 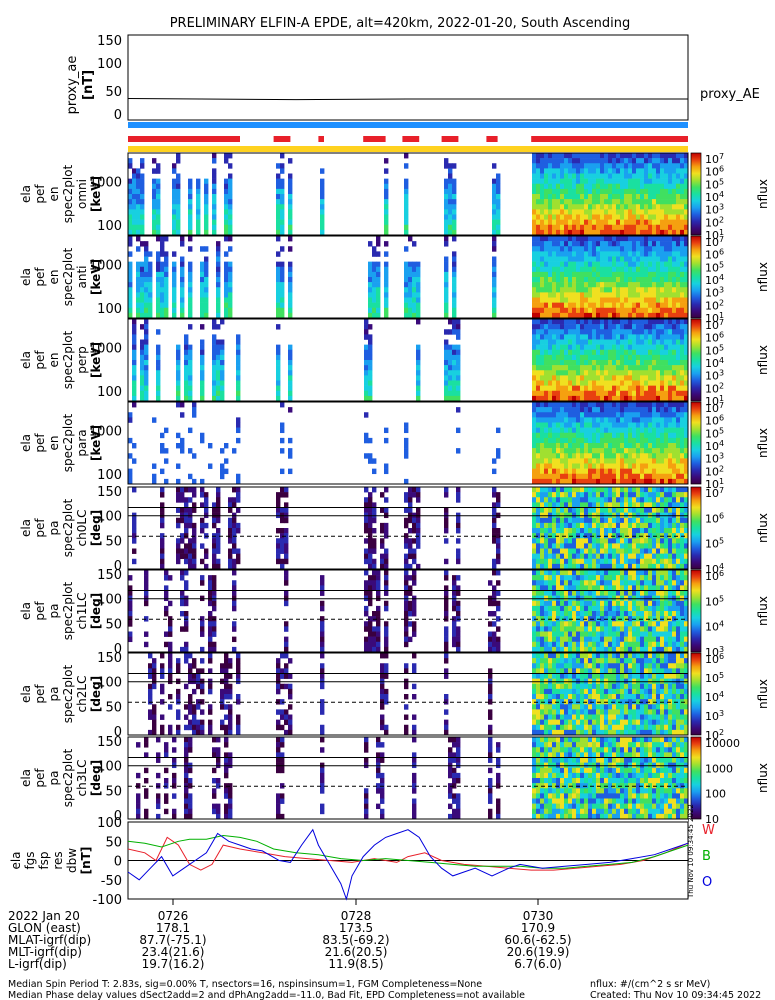 I want to click on spectrogram-ytick: 0, so click(x=118, y=566).